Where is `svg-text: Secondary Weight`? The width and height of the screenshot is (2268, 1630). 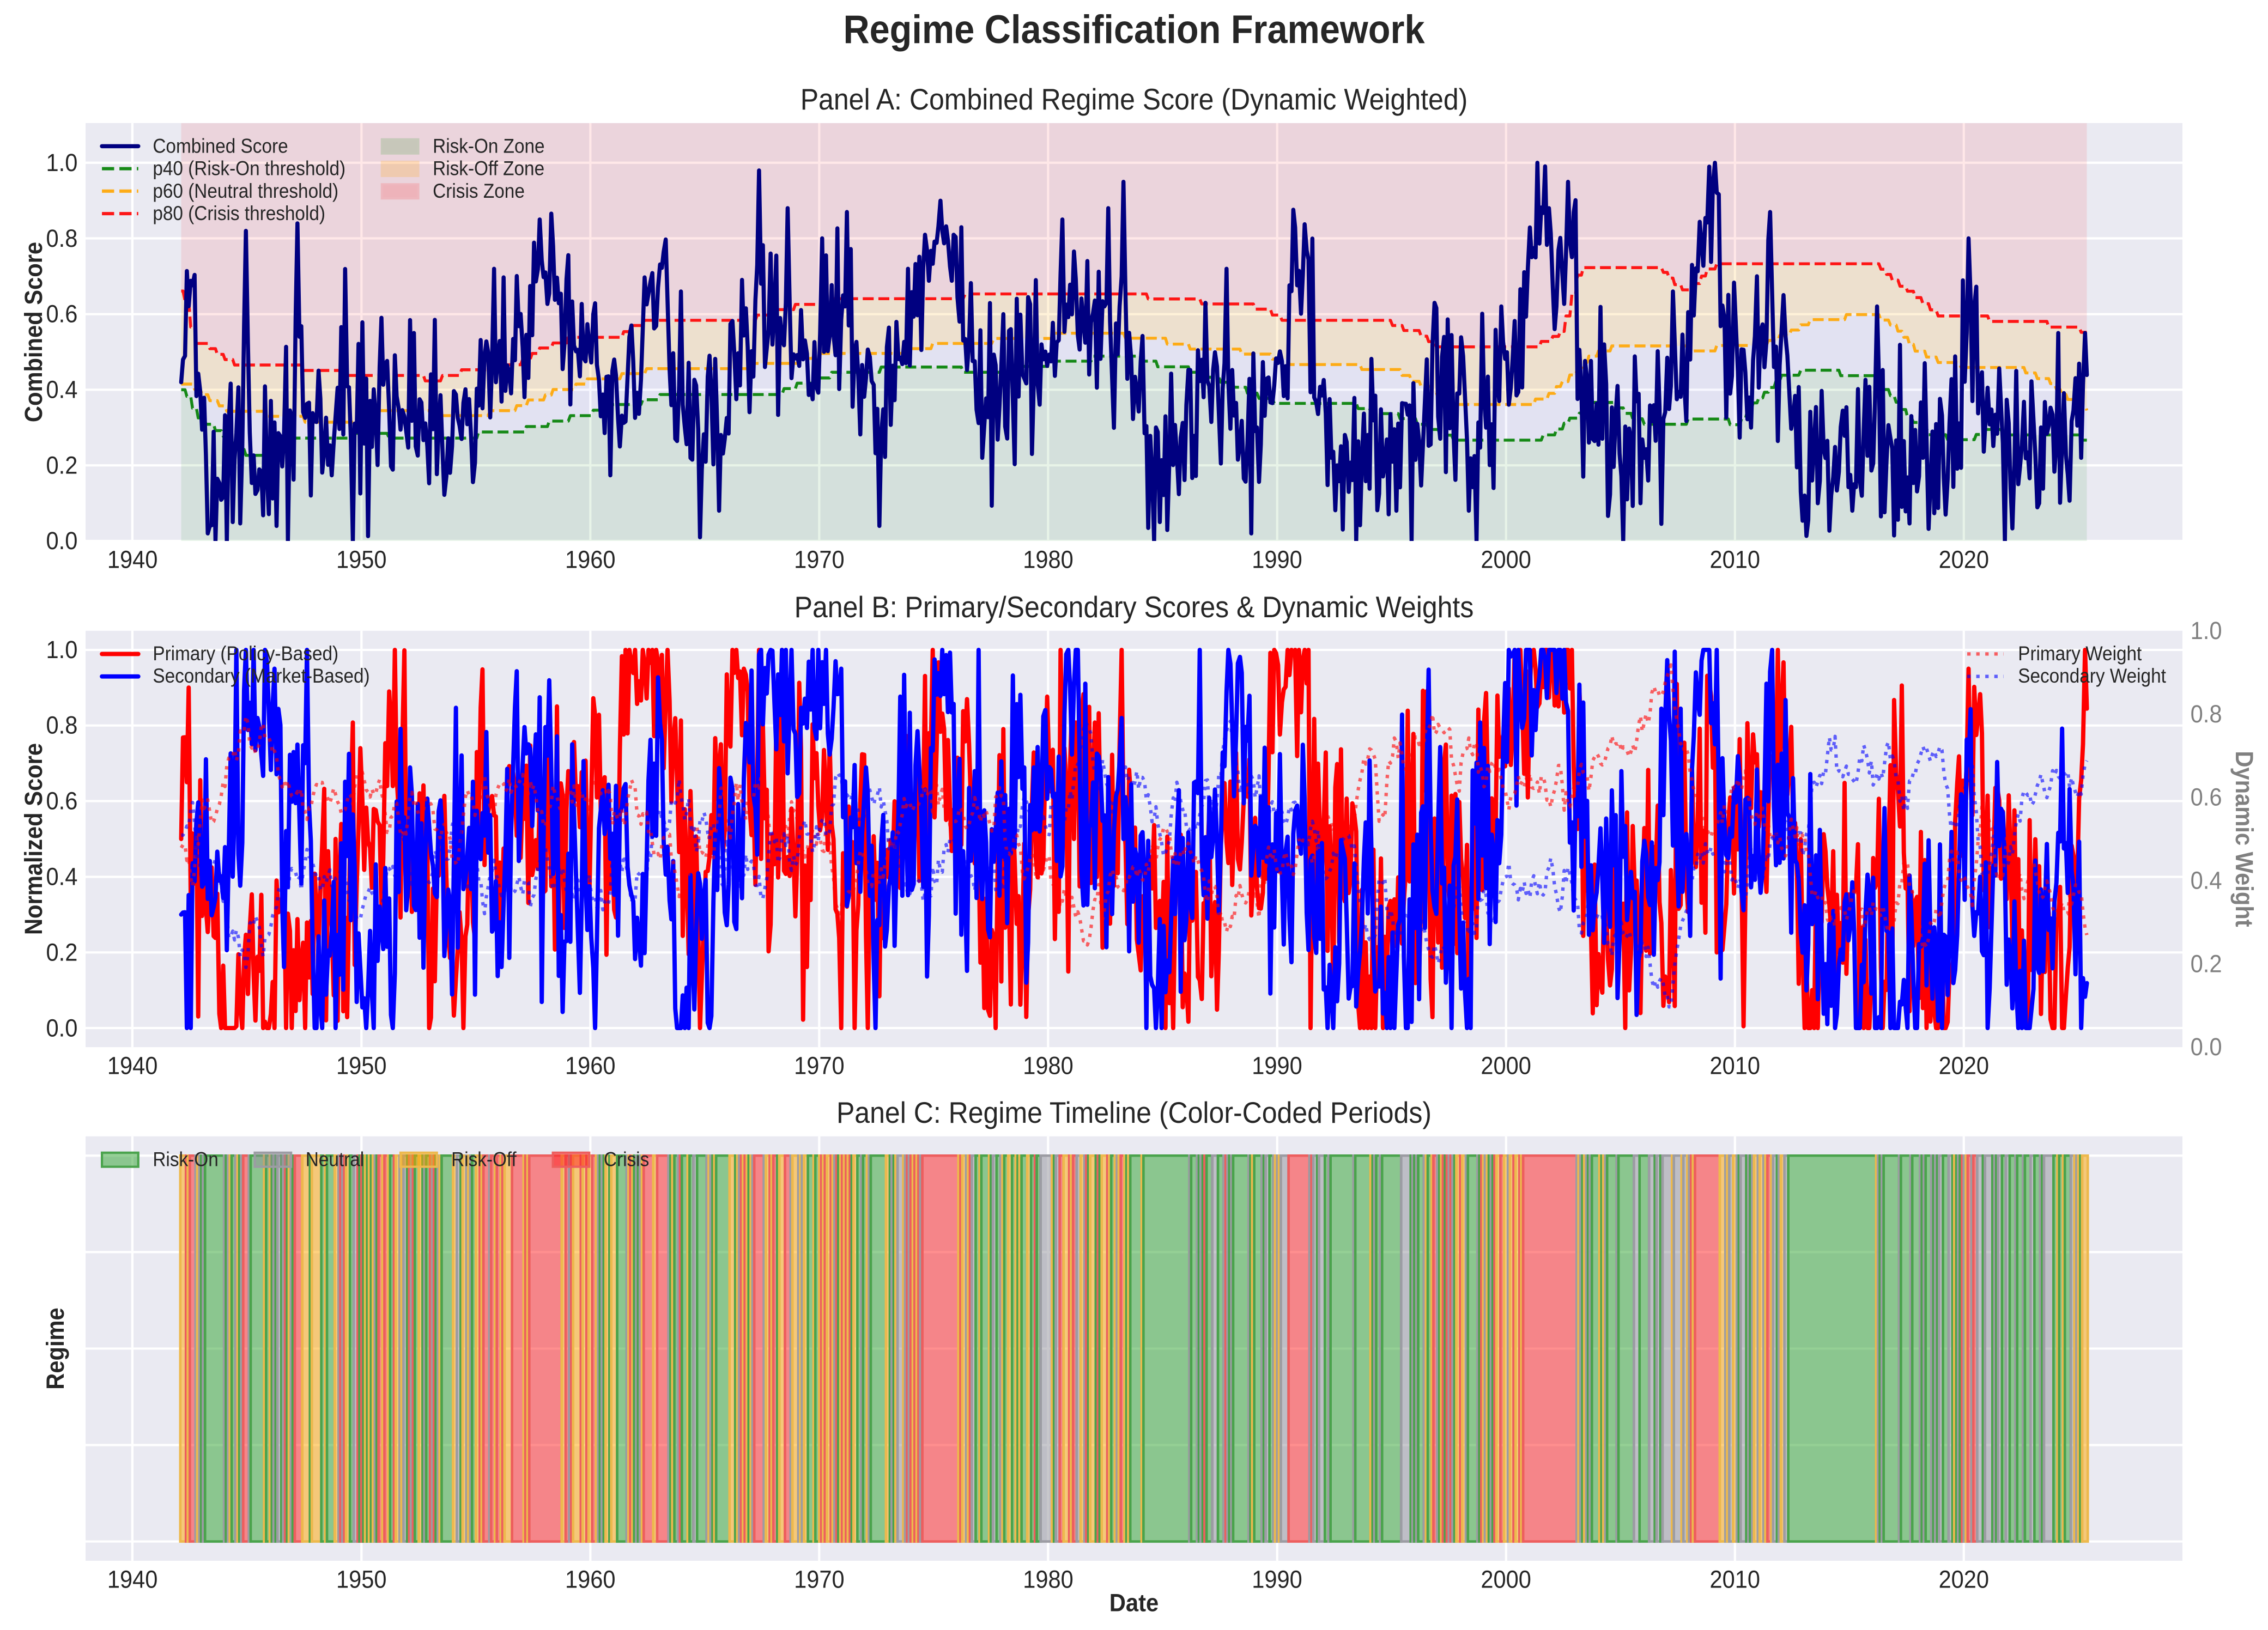 svg-text: Secondary Weight is located at coordinates (2092, 676).